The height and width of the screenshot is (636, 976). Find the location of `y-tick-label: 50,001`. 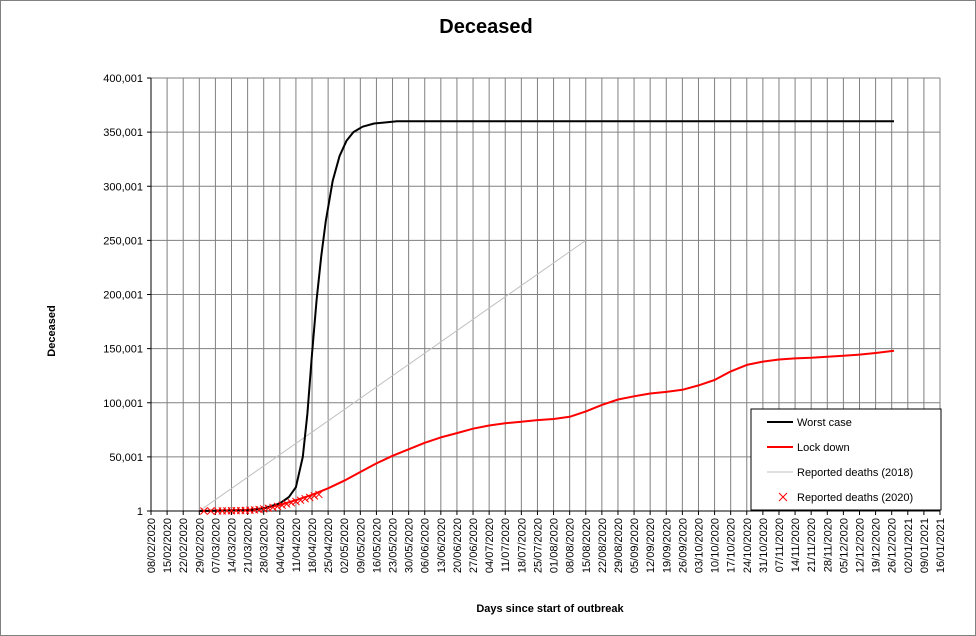

y-tick-label: 50,001 is located at coordinates (126, 458).